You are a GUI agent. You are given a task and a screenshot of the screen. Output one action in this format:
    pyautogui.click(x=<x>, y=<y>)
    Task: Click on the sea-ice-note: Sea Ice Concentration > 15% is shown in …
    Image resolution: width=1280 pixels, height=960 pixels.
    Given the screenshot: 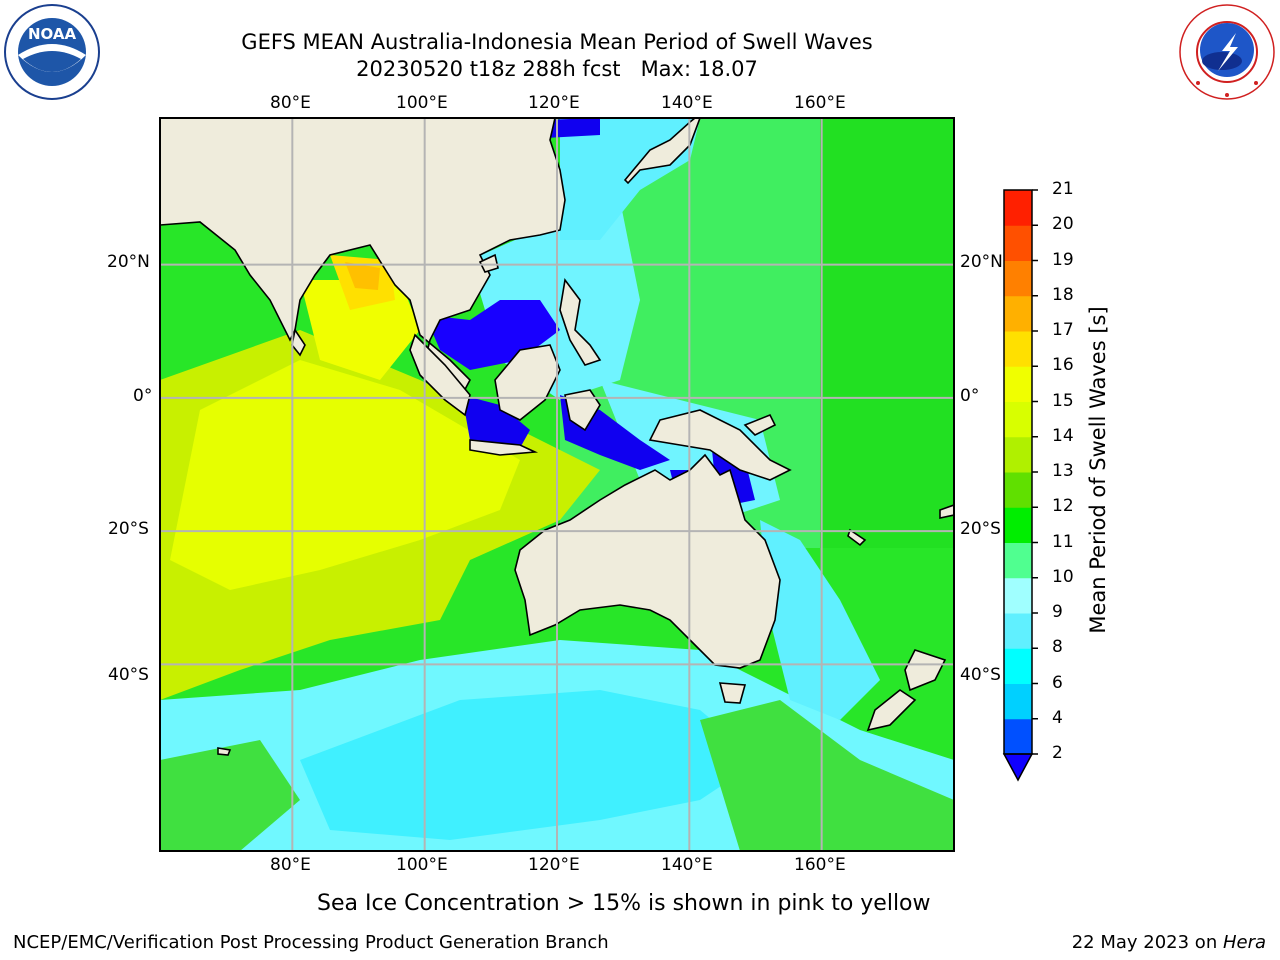 What is the action you would take?
    pyautogui.click(x=624, y=903)
    